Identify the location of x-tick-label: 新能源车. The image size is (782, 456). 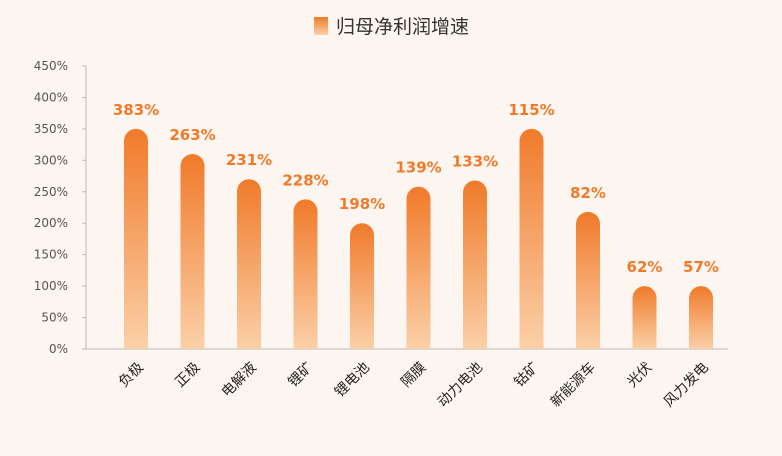
(573, 385).